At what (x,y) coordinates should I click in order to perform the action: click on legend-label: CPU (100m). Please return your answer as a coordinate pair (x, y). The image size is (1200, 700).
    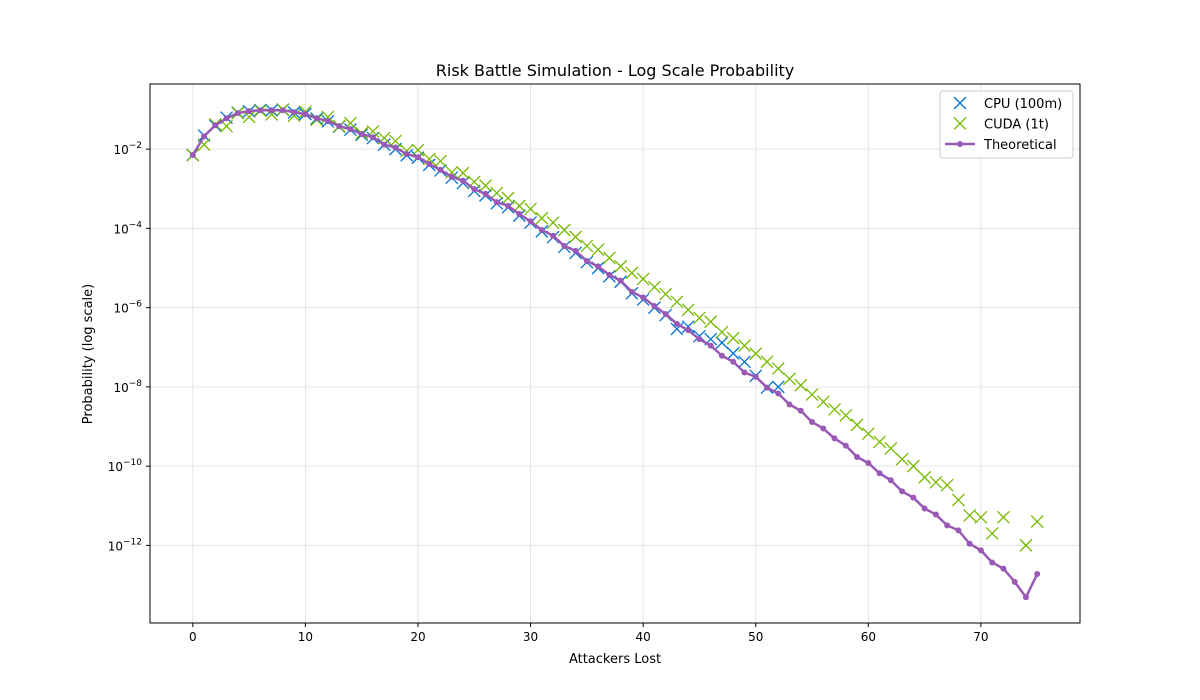
    Looking at the image, I should click on (1023, 104).